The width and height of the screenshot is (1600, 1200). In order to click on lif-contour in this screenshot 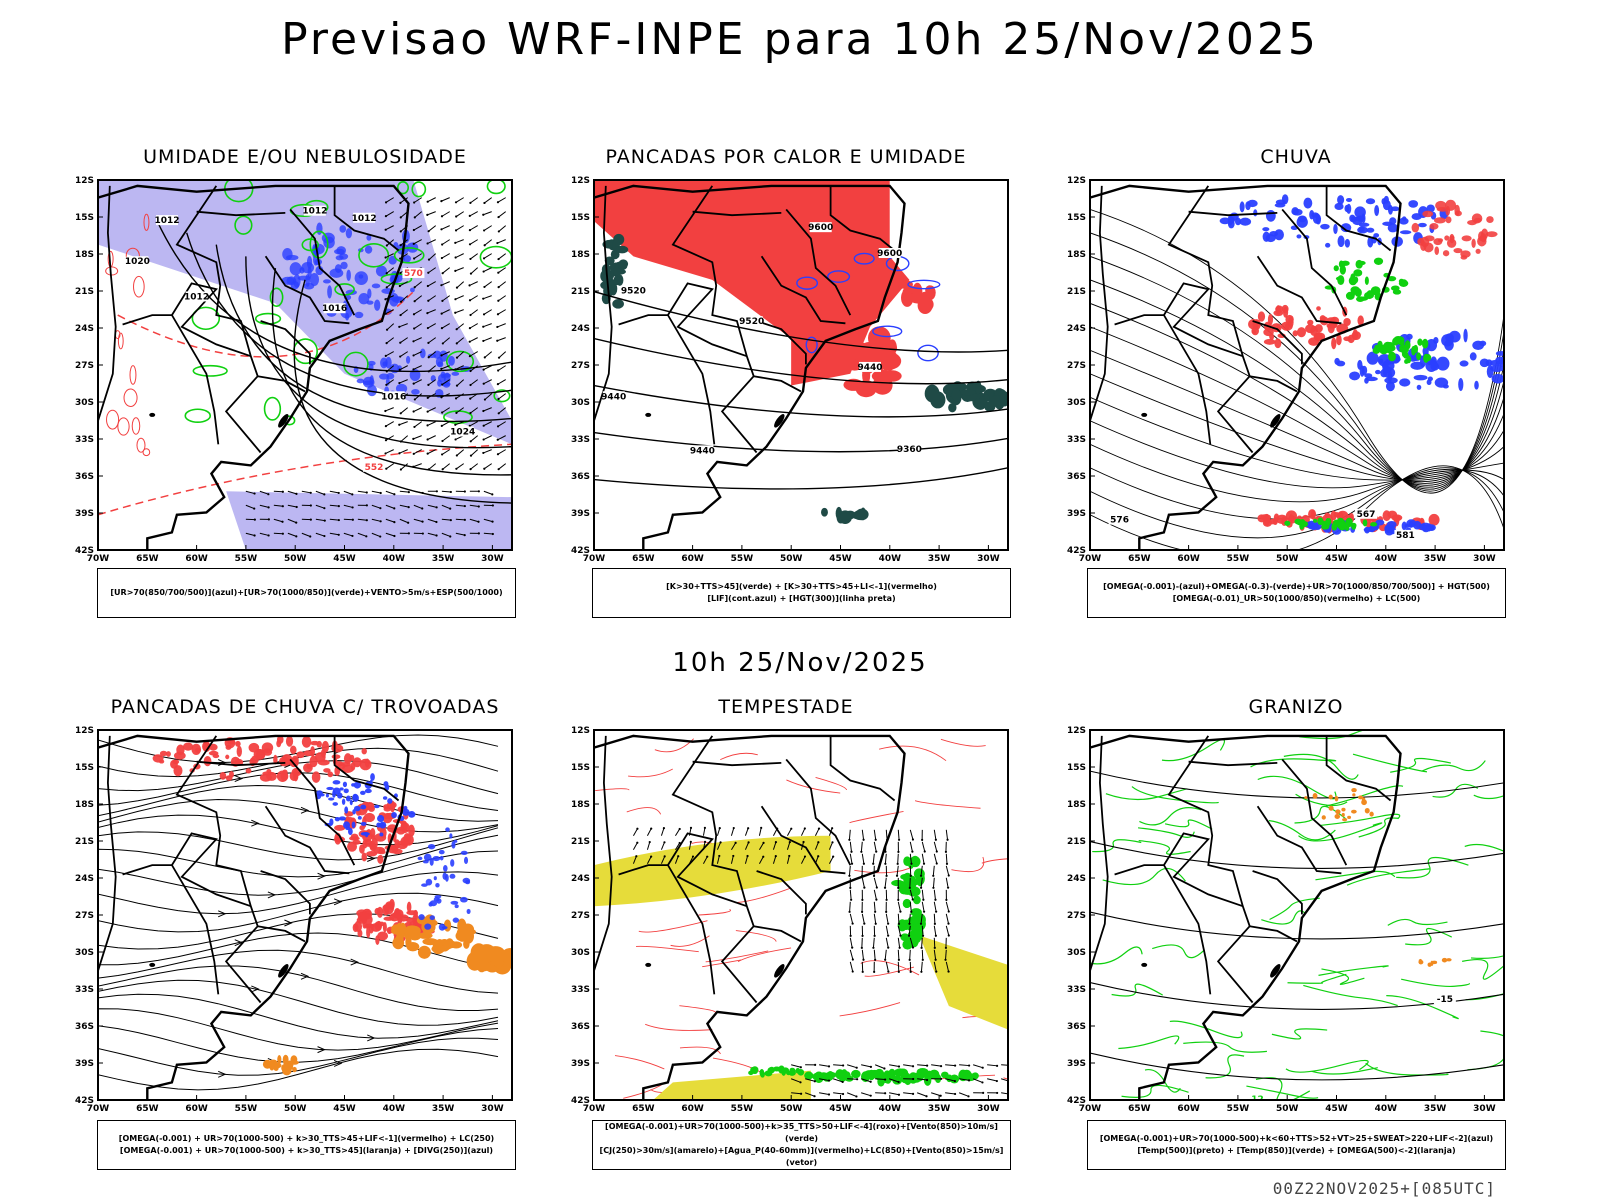, I will do `click(928, 353)`.